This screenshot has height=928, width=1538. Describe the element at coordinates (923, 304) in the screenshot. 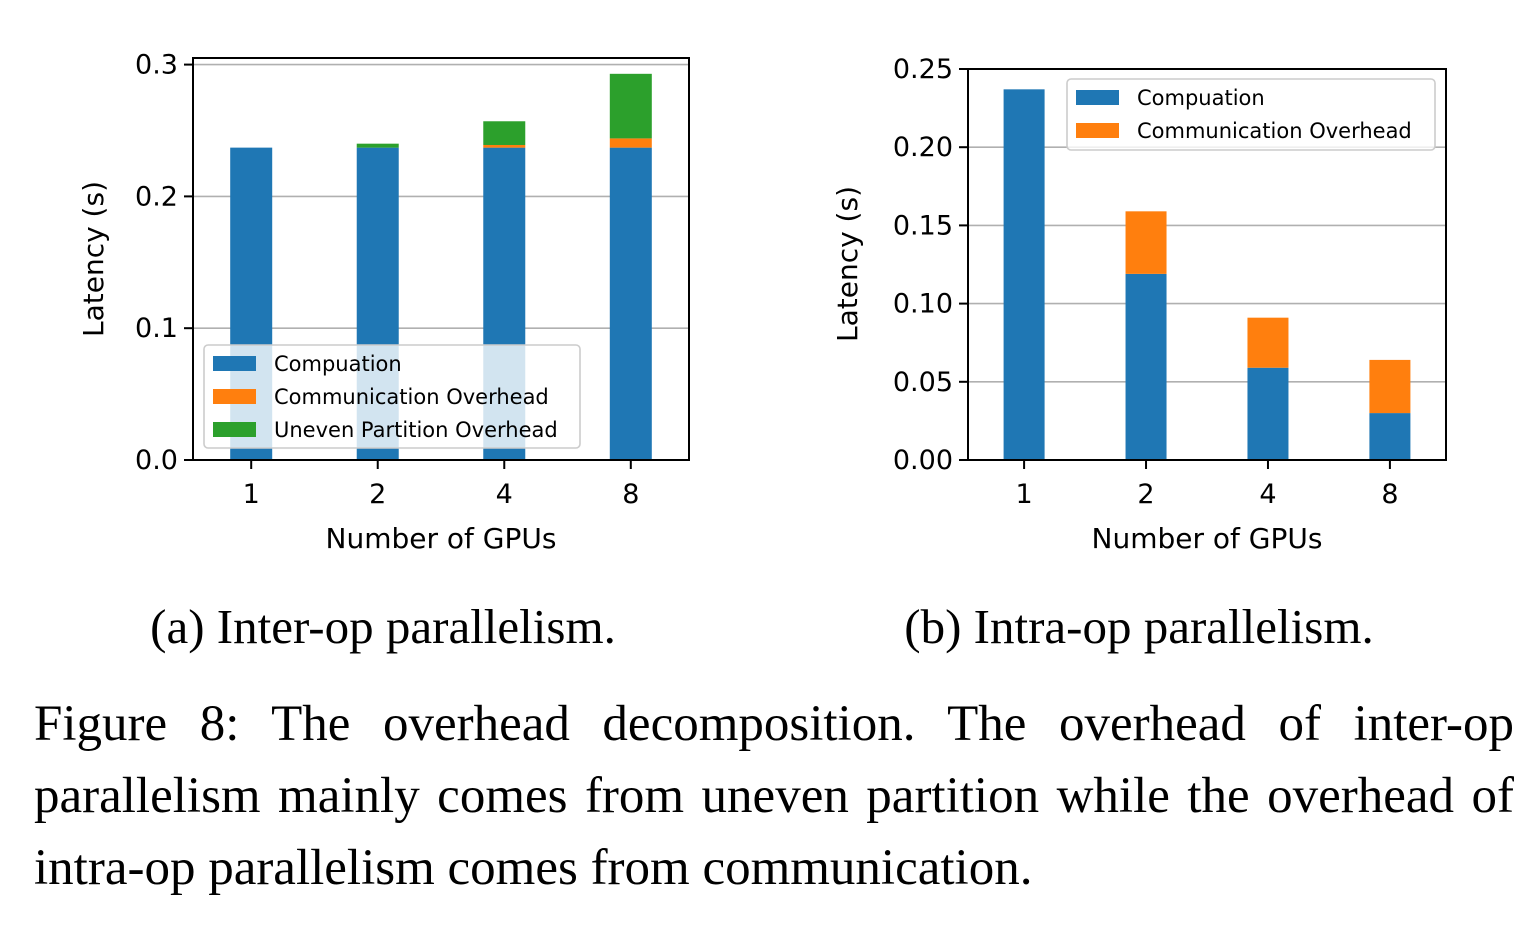

I see `y-tick-label: 0.10` at that location.